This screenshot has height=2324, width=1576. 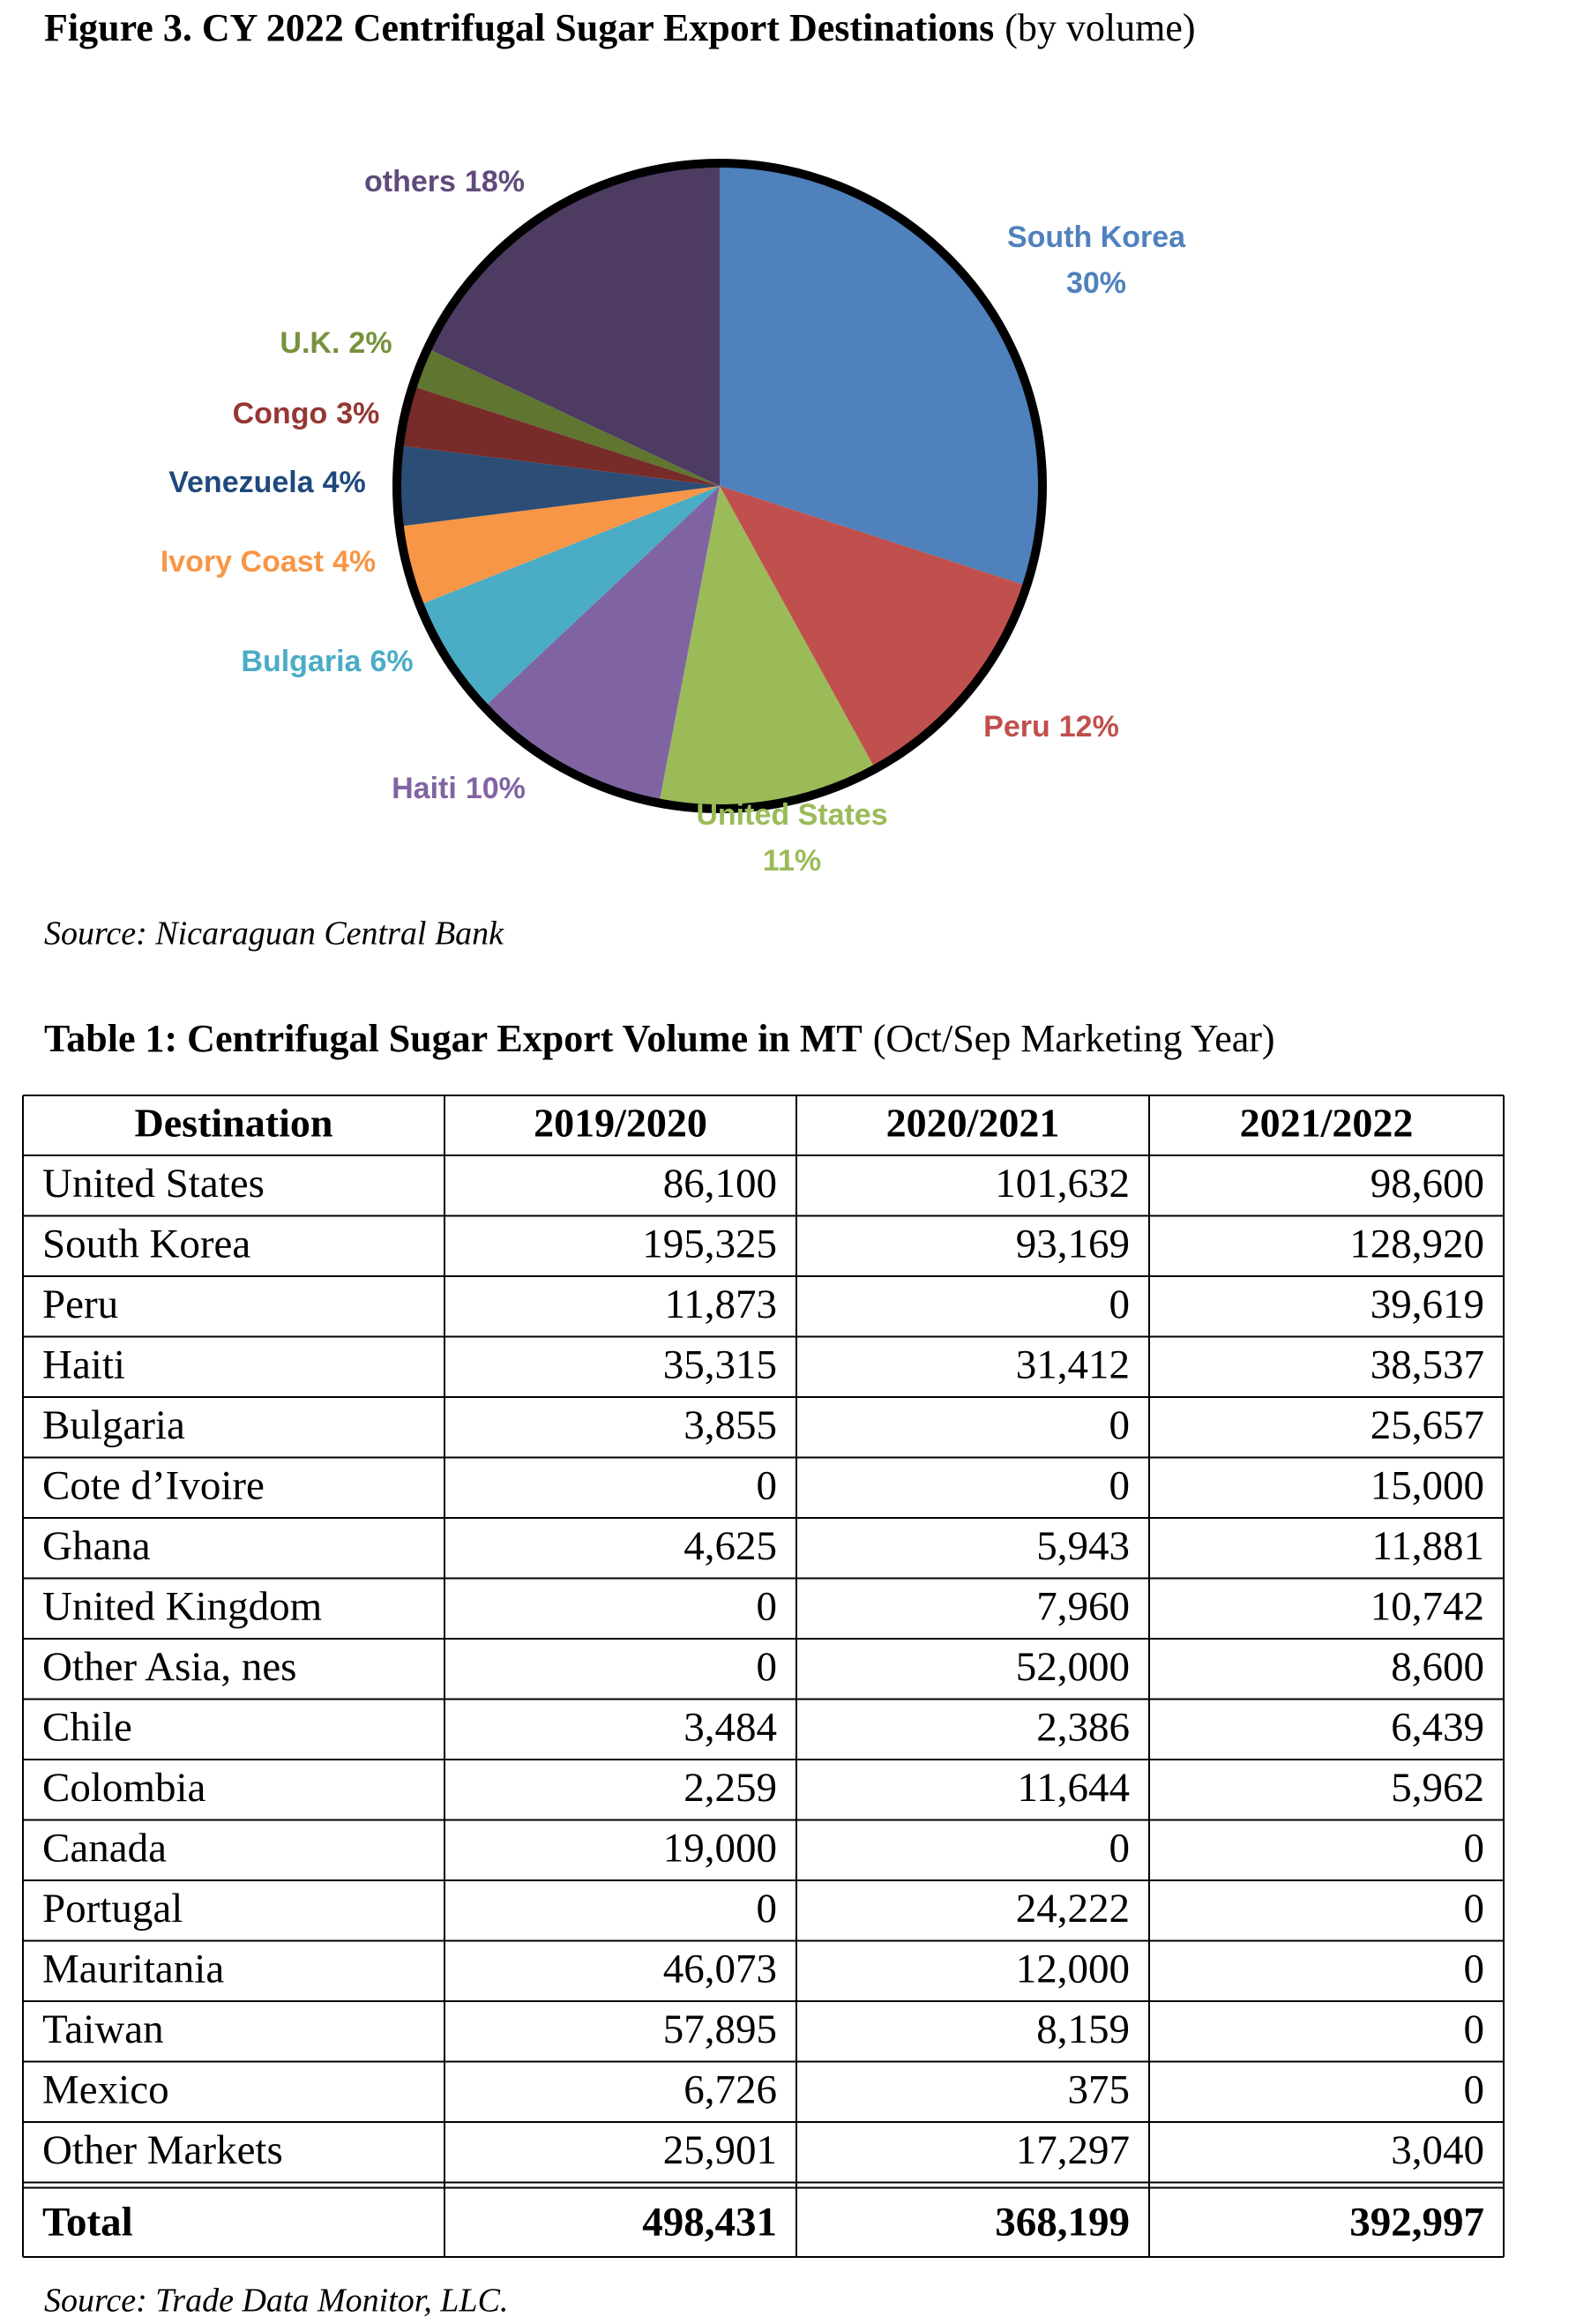 I want to click on table-cell: Mauritania, so click(x=133, y=1969).